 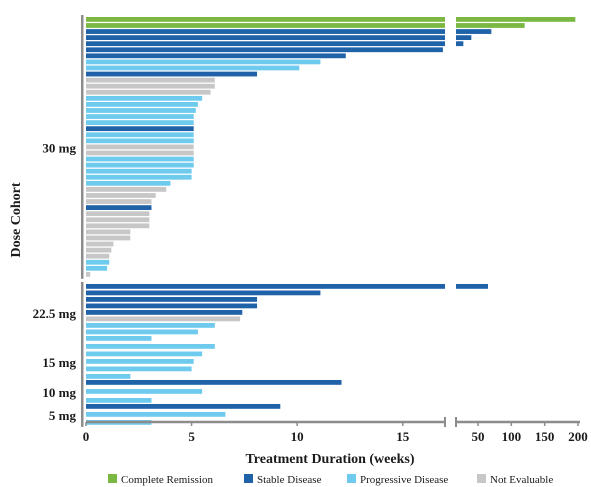 What do you see at coordinates (478, 436) in the screenshot?
I see `x-tick-label: 50` at bounding box center [478, 436].